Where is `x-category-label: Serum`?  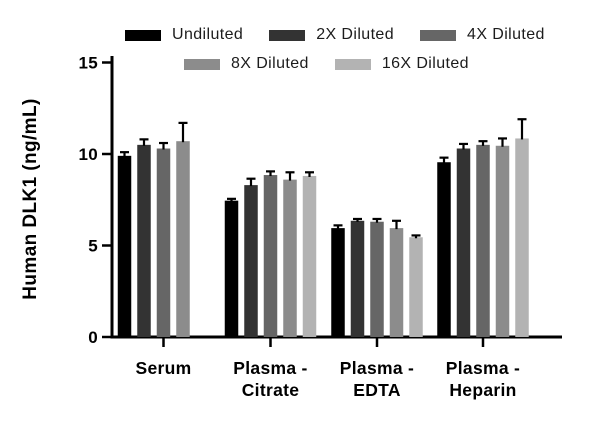
x-category-label: Serum is located at coordinates (164, 368).